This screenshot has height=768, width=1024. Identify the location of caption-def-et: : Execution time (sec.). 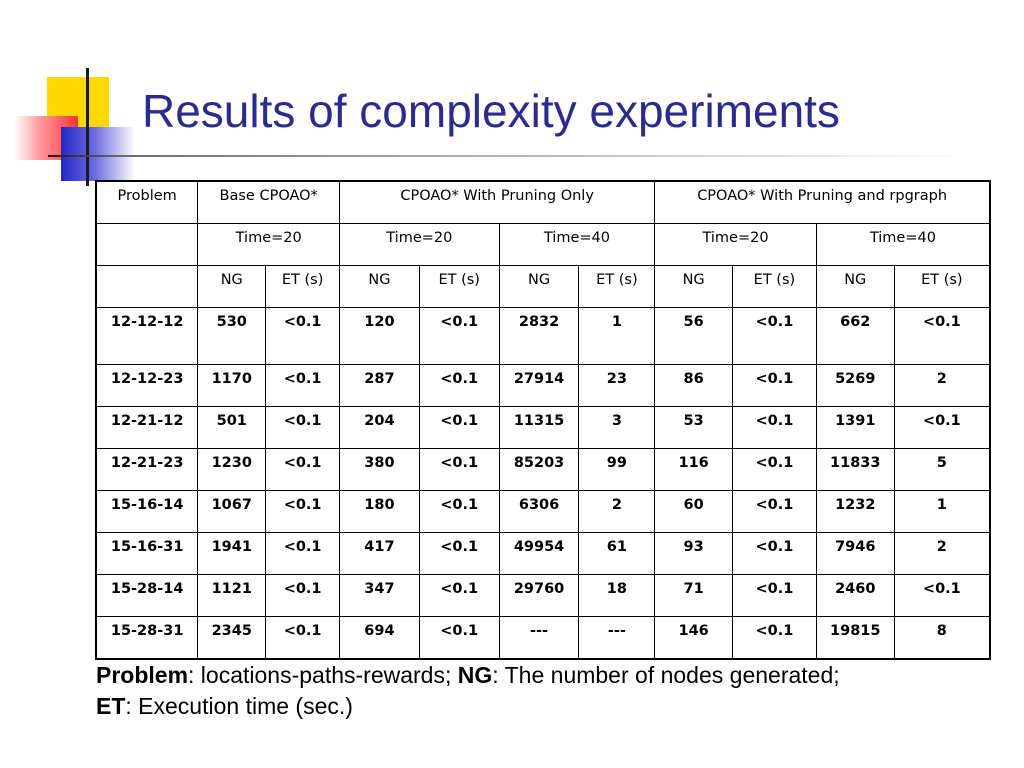
(239, 706).